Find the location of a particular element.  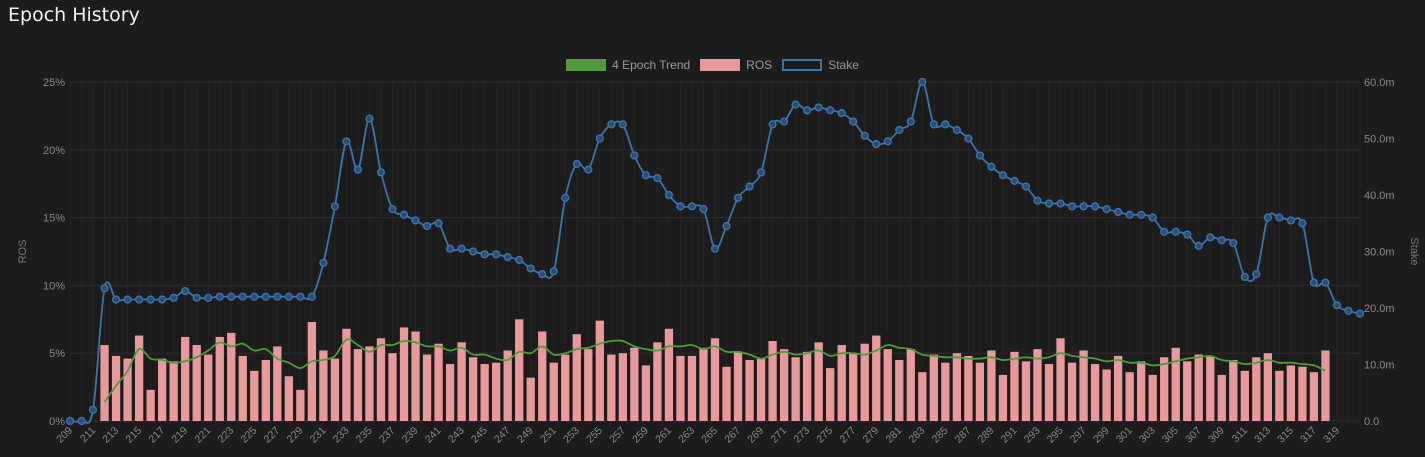

x-tick-label: 311 is located at coordinates (1240, 435).